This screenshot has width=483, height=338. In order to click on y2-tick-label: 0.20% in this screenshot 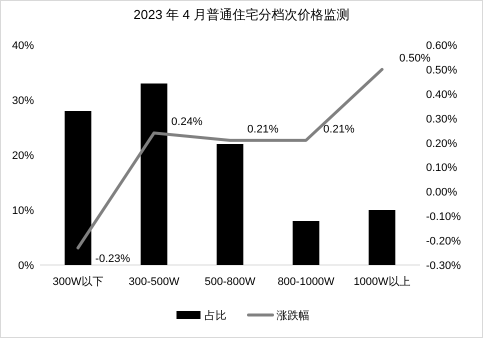, I will do `click(442, 144)`.